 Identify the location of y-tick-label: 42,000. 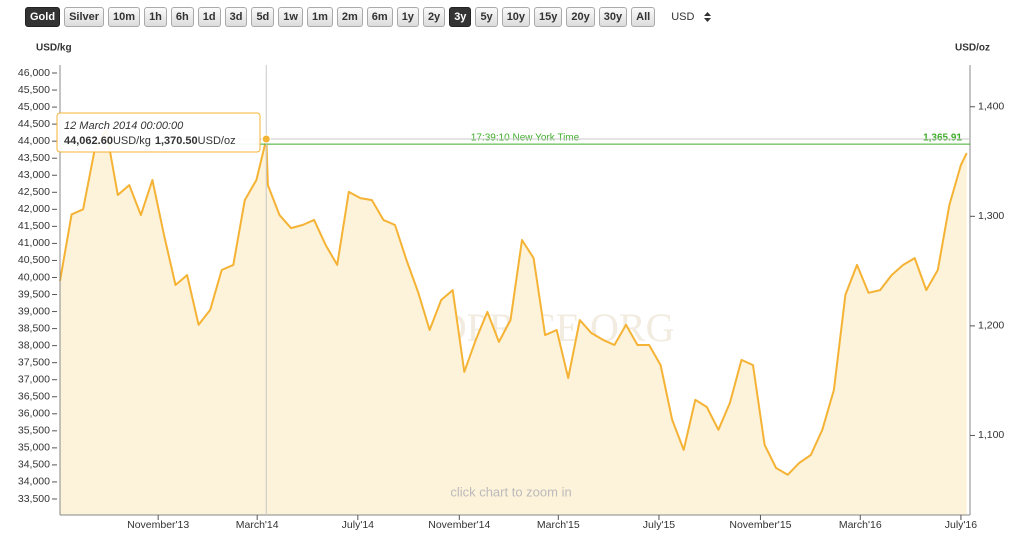
(34, 209).